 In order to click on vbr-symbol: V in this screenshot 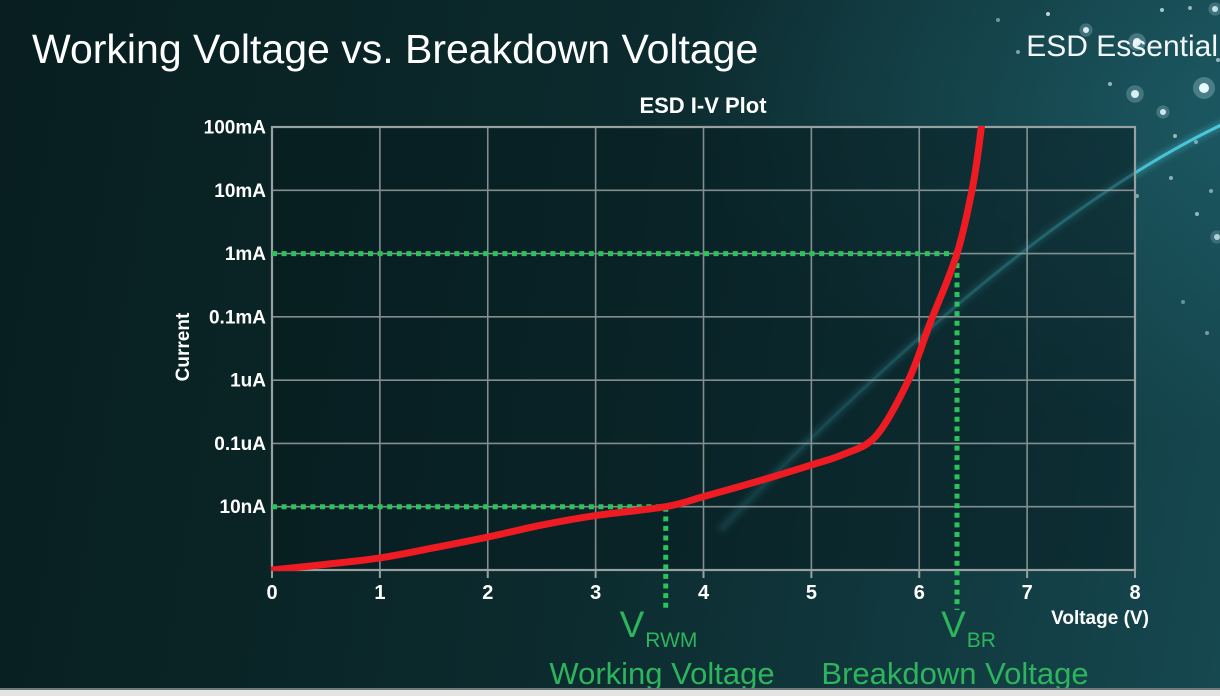, I will do `click(953, 624)`.